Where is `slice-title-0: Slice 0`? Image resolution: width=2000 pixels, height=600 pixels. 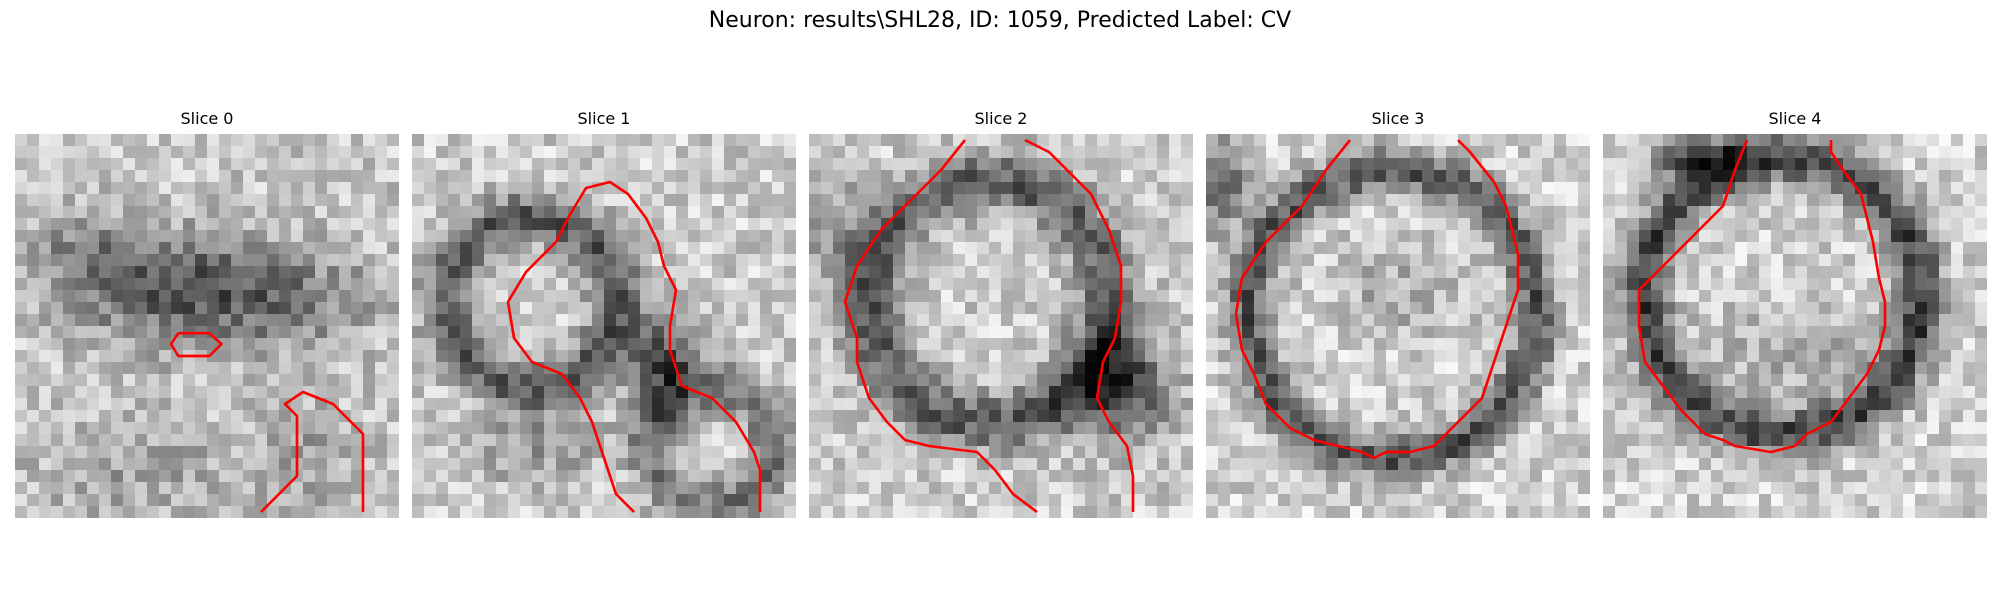
slice-title-0: Slice 0 is located at coordinates (207, 118).